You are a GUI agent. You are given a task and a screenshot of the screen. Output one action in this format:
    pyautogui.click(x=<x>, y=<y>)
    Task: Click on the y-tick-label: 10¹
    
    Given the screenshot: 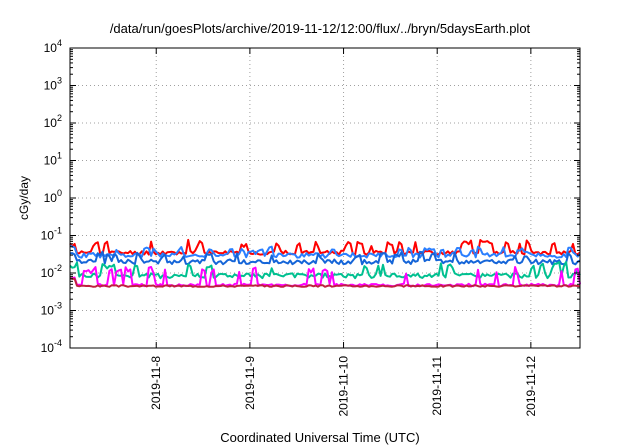 What is the action you would take?
    pyautogui.click(x=53, y=159)
    